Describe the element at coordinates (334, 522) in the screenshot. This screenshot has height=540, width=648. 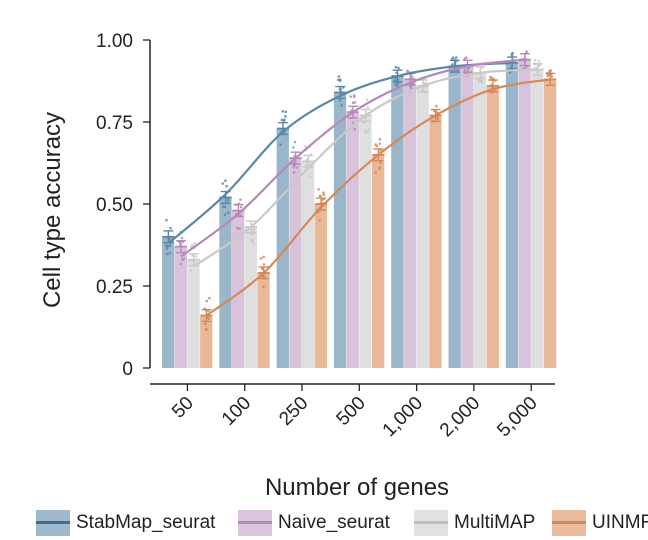
I see `legend-label-naive: Naive_seurat` at that location.